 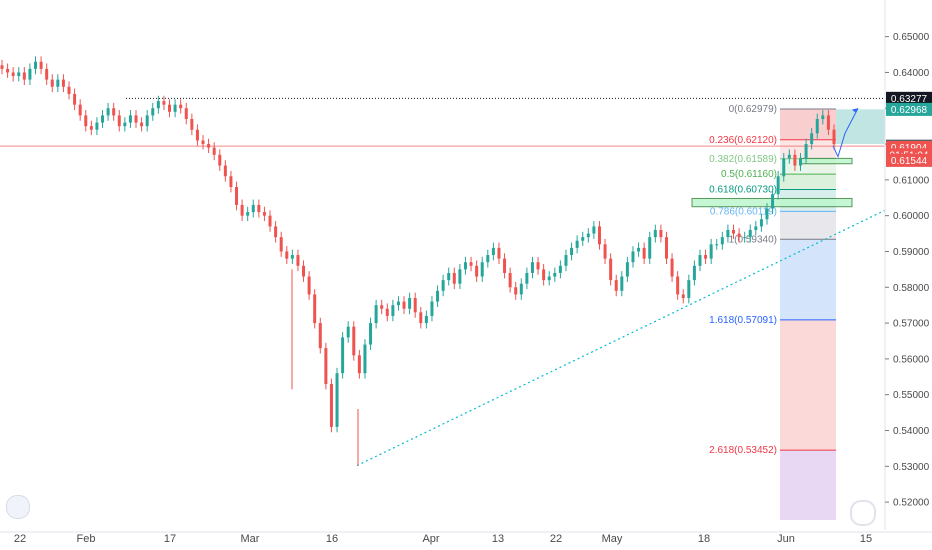 I want to click on projection-arrow, so click(x=845, y=133).